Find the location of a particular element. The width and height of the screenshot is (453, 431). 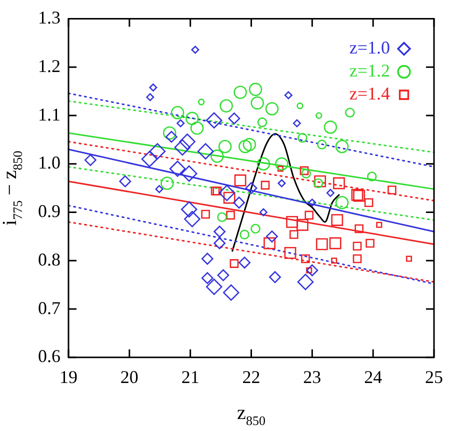

y-tick-label: 0.7 is located at coordinates (49, 308).